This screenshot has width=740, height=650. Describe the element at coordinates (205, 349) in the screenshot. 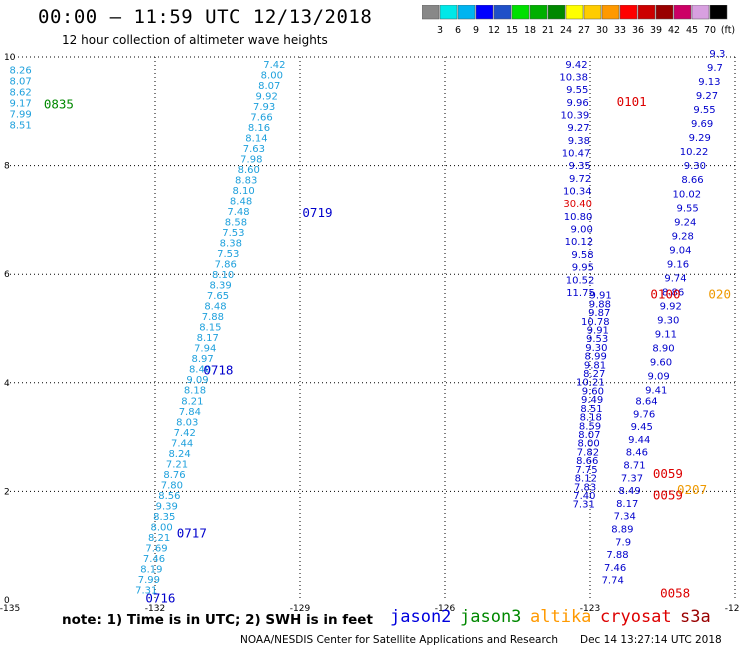

I see `swh-value: 7.94` at that location.